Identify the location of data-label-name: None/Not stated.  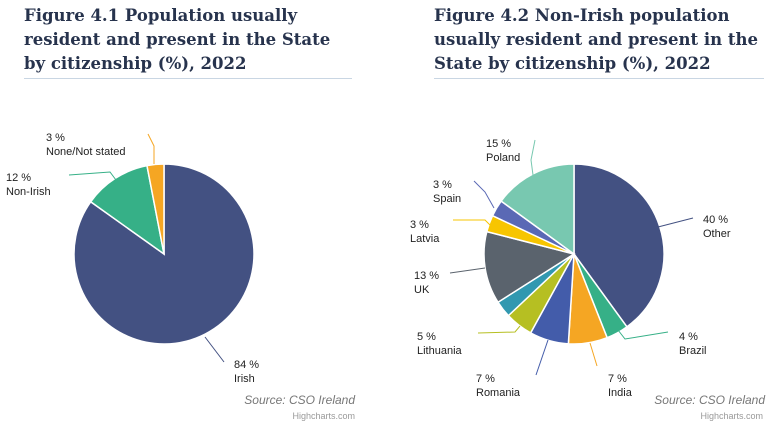
(86, 152).